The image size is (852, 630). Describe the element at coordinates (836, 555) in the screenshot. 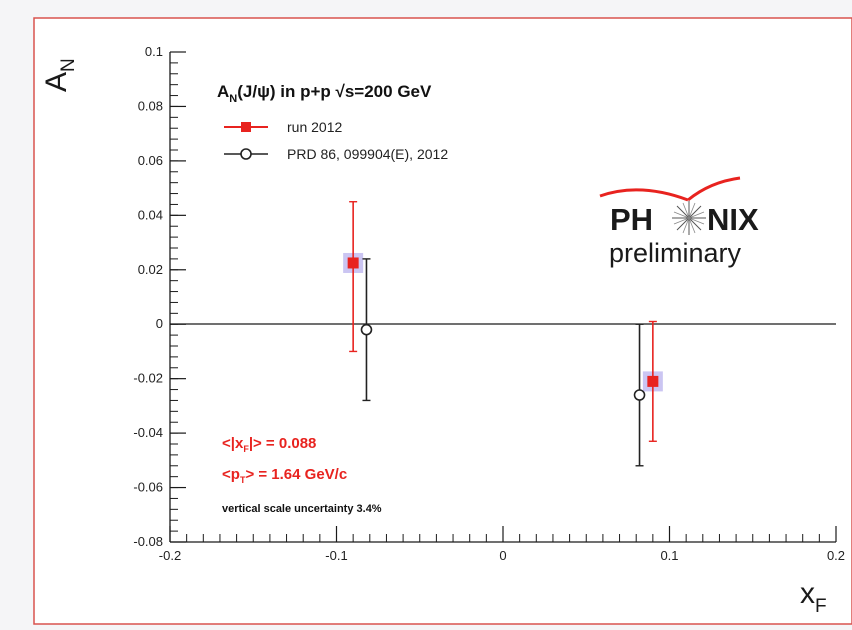

I see `x-tick-label: 0.2` at that location.